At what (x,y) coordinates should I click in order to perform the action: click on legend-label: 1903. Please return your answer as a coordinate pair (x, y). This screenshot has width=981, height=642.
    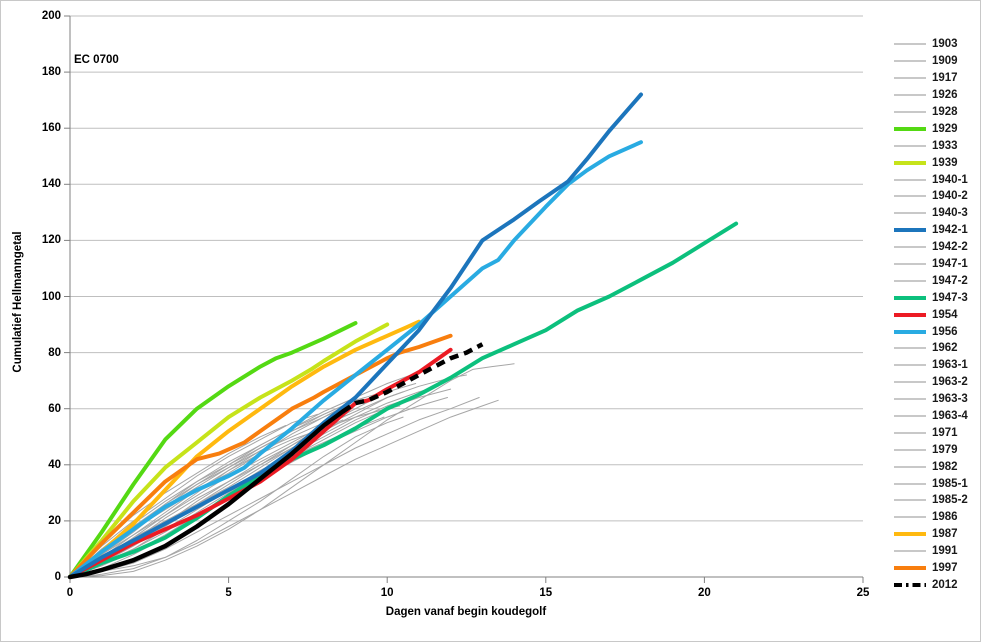
    Looking at the image, I should click on (945, 44).